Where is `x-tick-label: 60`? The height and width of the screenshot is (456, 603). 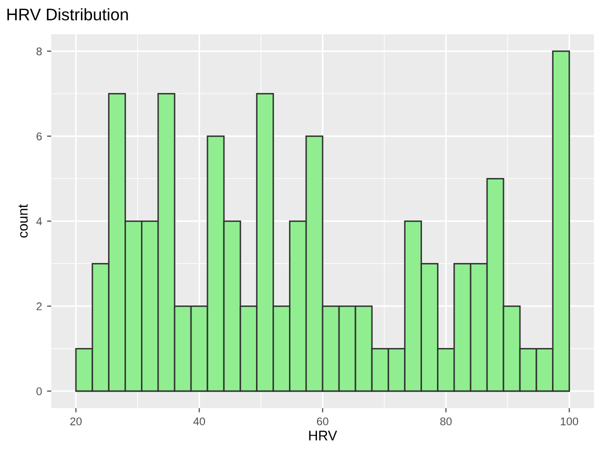
x-tick-label: 60 is located at coordinates (322, 421).